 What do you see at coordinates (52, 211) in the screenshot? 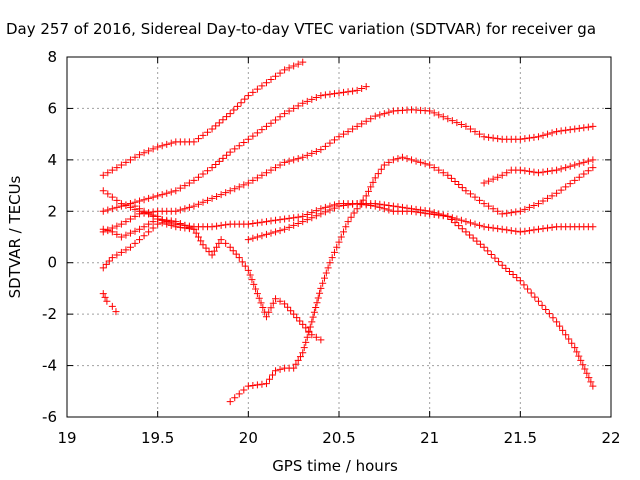
I see `y-tick-label: 2` at bounding box center [52, 211].